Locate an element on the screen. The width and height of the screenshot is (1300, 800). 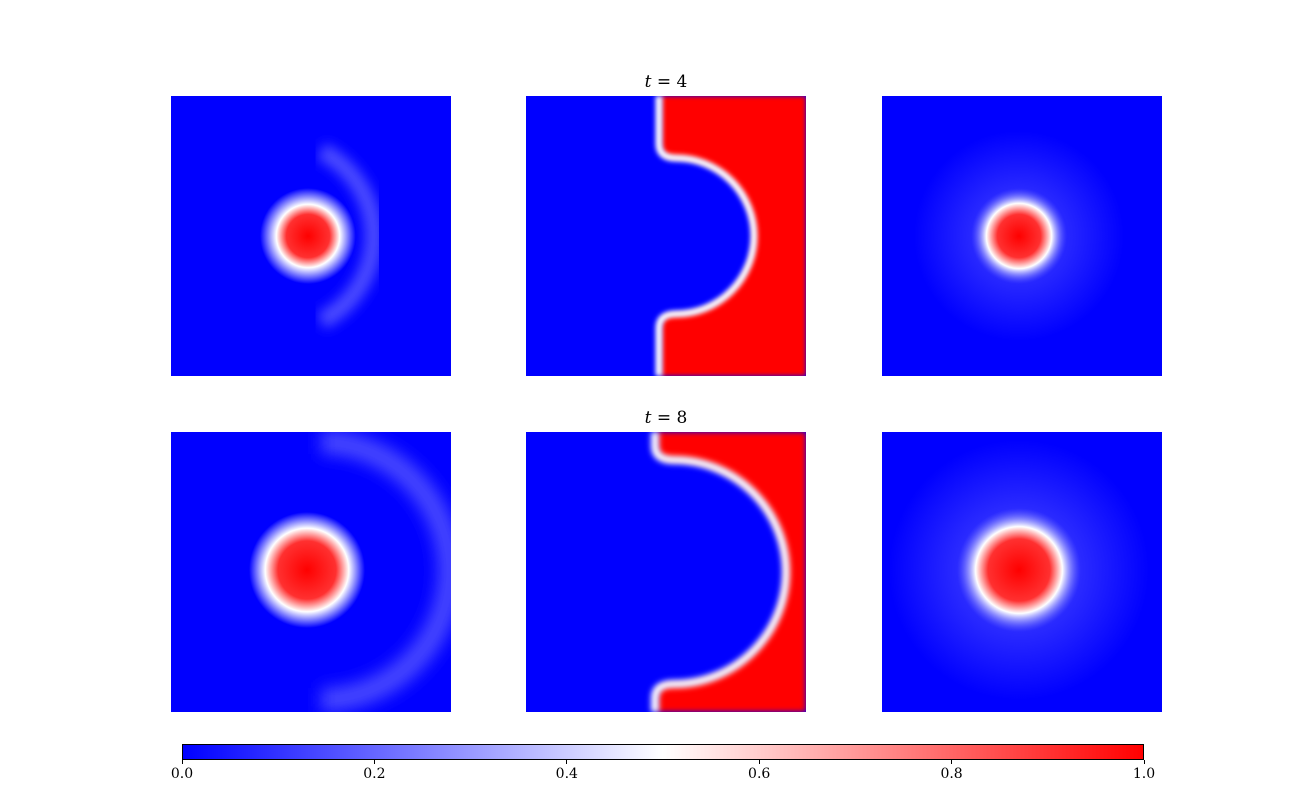
row-title-t4: t = 4 is located at coordinates (666, 82).